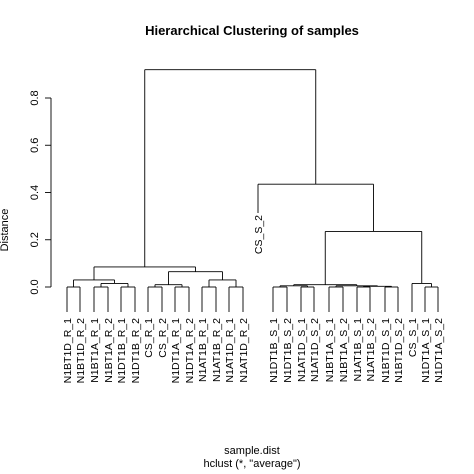 The width and height of the screenshot is (474, 474). What do you see at coordinates (413, 337) in the screenshot?
I see `leaf-label: CS_S_1` at bounding box center [413, 337].